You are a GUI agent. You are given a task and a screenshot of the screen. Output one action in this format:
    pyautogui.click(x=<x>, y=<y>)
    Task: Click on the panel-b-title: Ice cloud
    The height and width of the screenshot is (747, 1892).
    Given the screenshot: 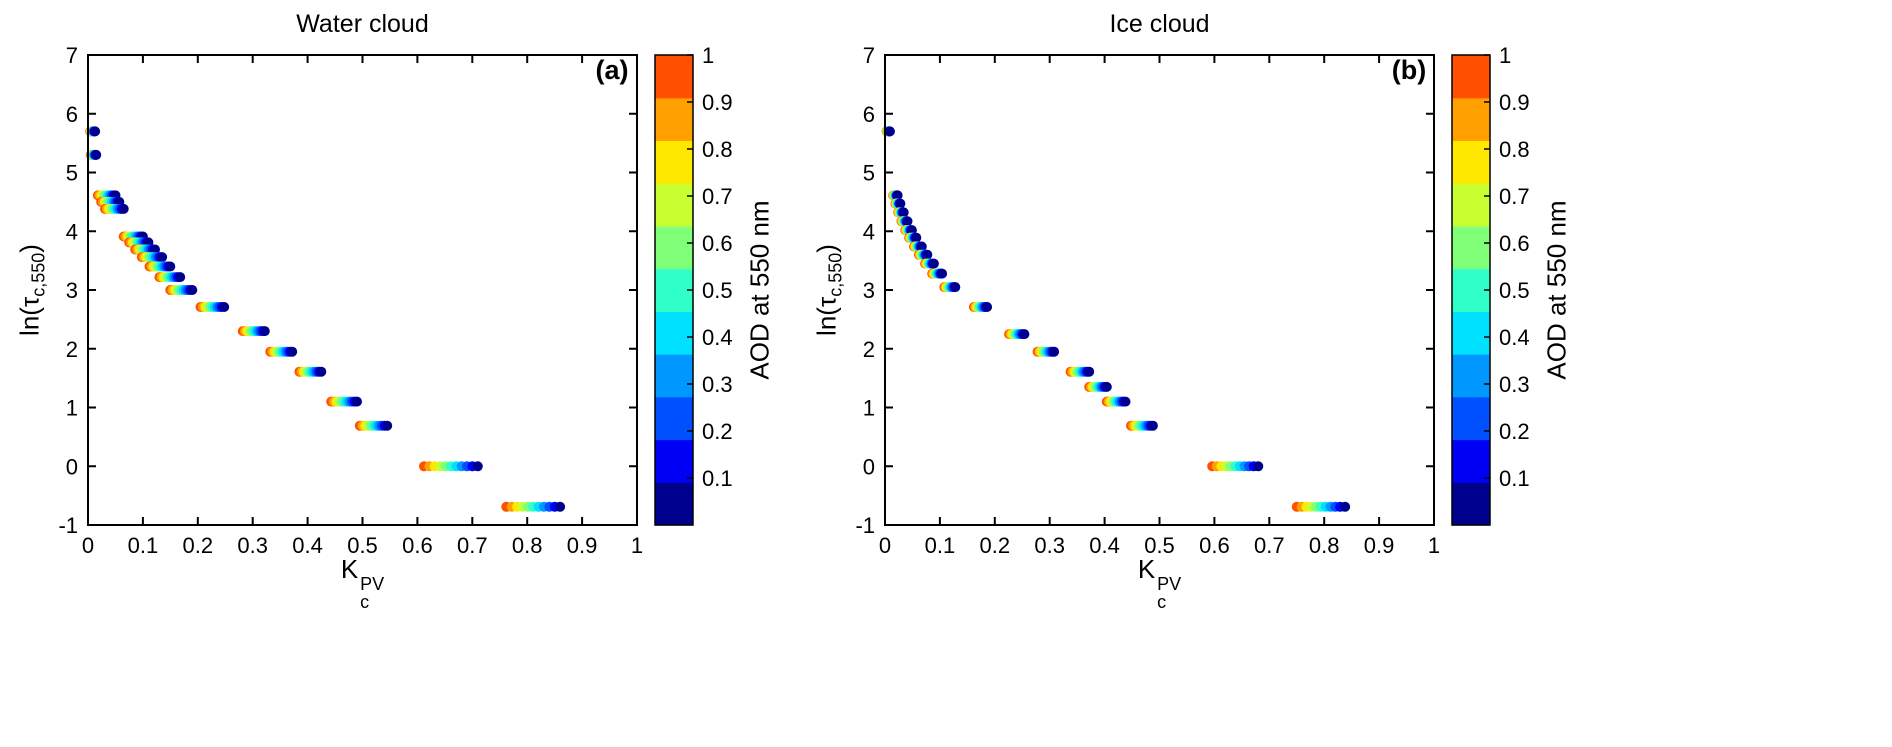 What is the action you would take?
    pyautogui.click(x=1159, y=24)
    